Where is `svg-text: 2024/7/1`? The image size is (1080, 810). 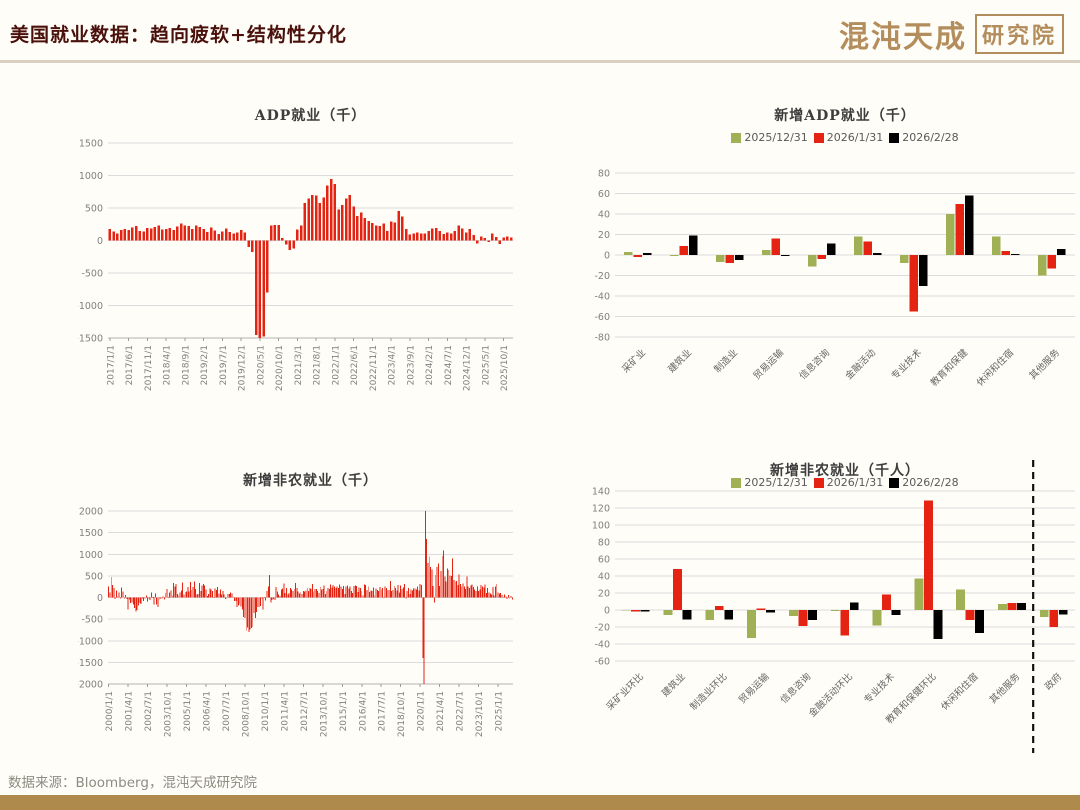
svg-text: 2024/7/1 is located at coordinates (449, 365).